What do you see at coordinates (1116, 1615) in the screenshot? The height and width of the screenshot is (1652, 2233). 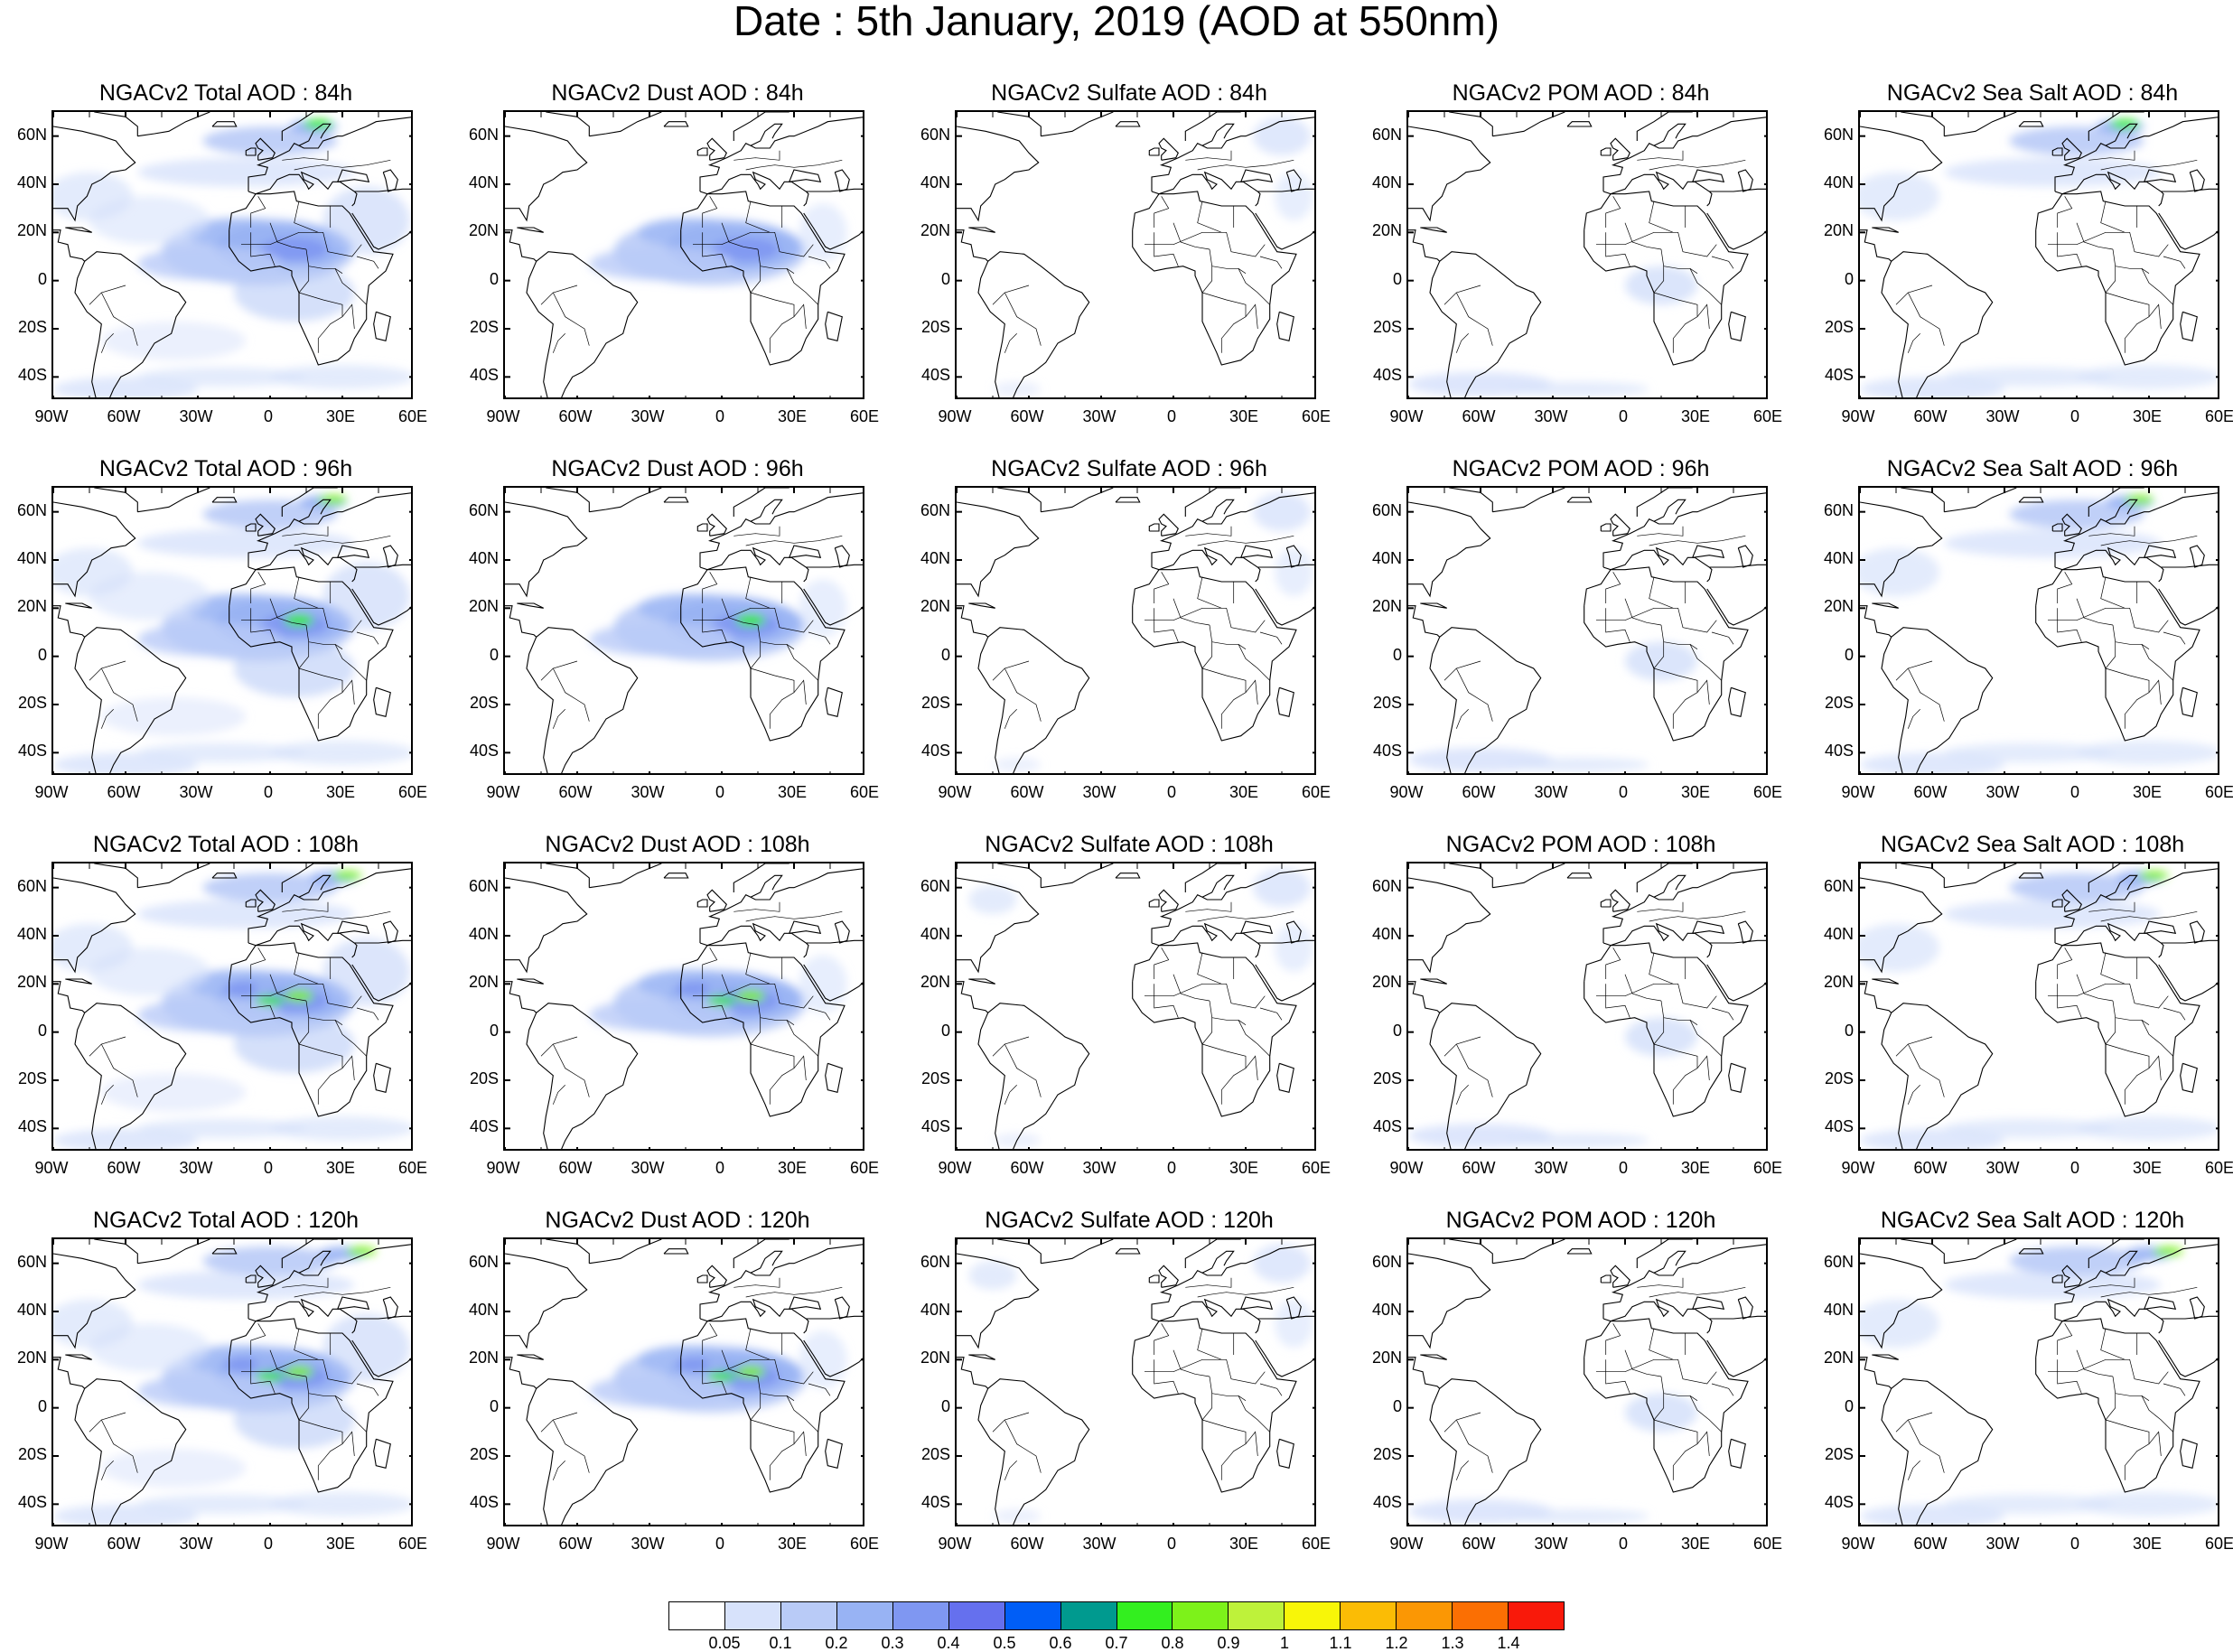 I see `colorbar` at bounding box center [1116, 1615].